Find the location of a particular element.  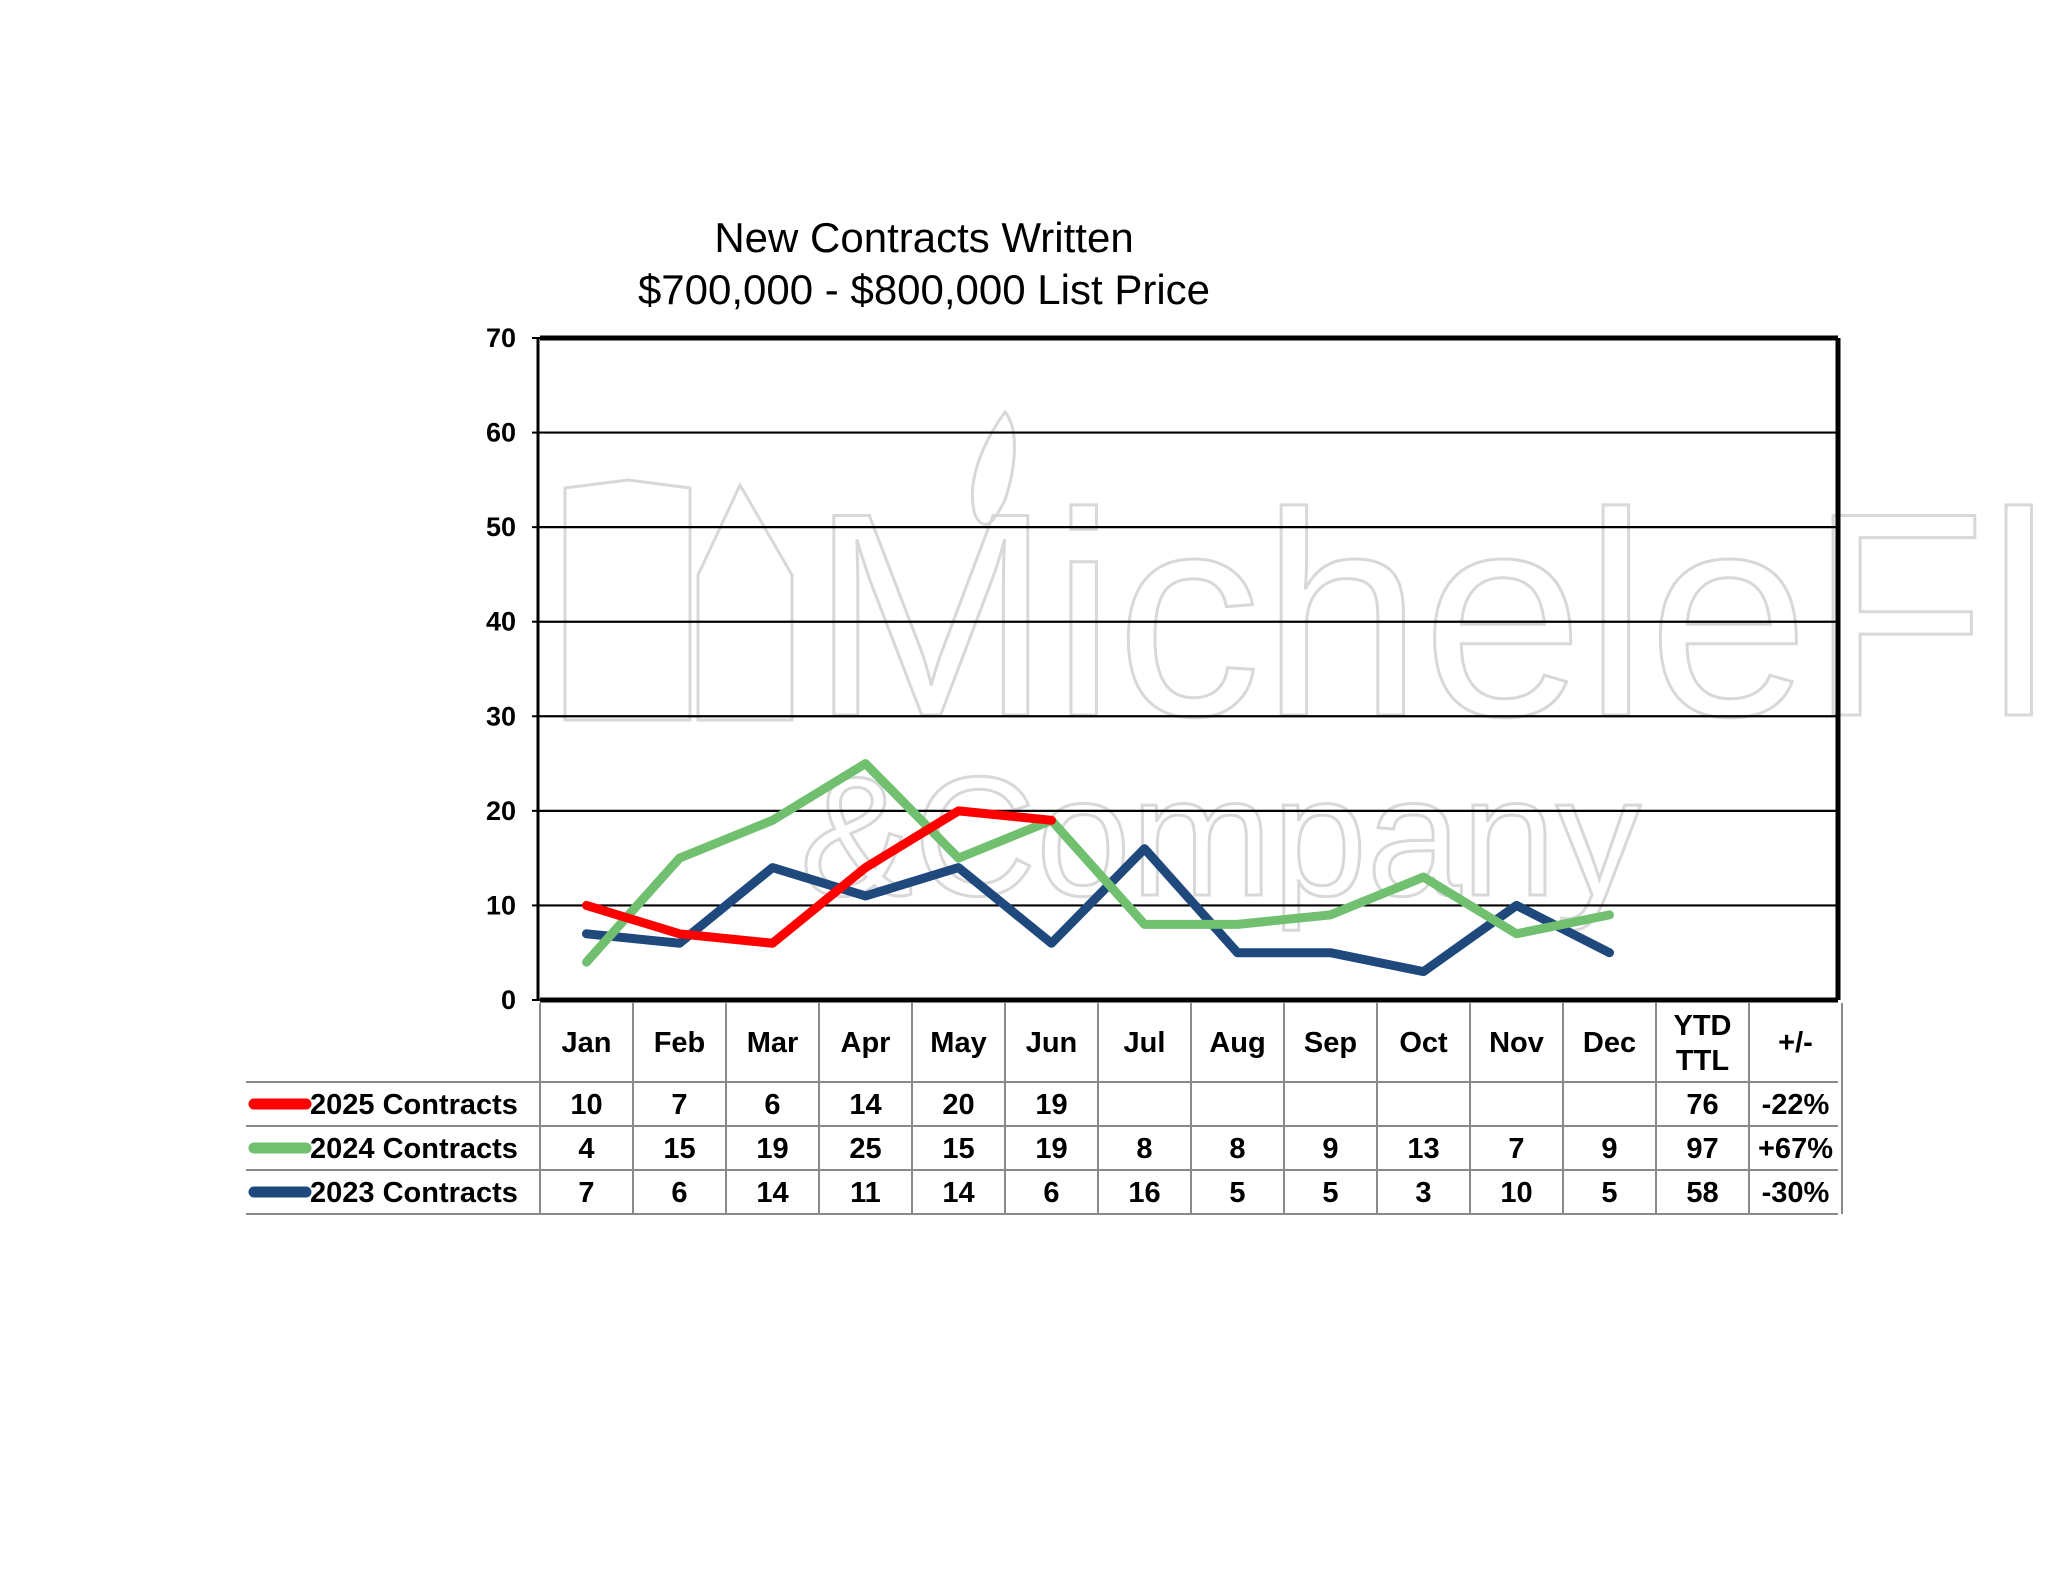

house-icon is located at coordinates (678, 600).